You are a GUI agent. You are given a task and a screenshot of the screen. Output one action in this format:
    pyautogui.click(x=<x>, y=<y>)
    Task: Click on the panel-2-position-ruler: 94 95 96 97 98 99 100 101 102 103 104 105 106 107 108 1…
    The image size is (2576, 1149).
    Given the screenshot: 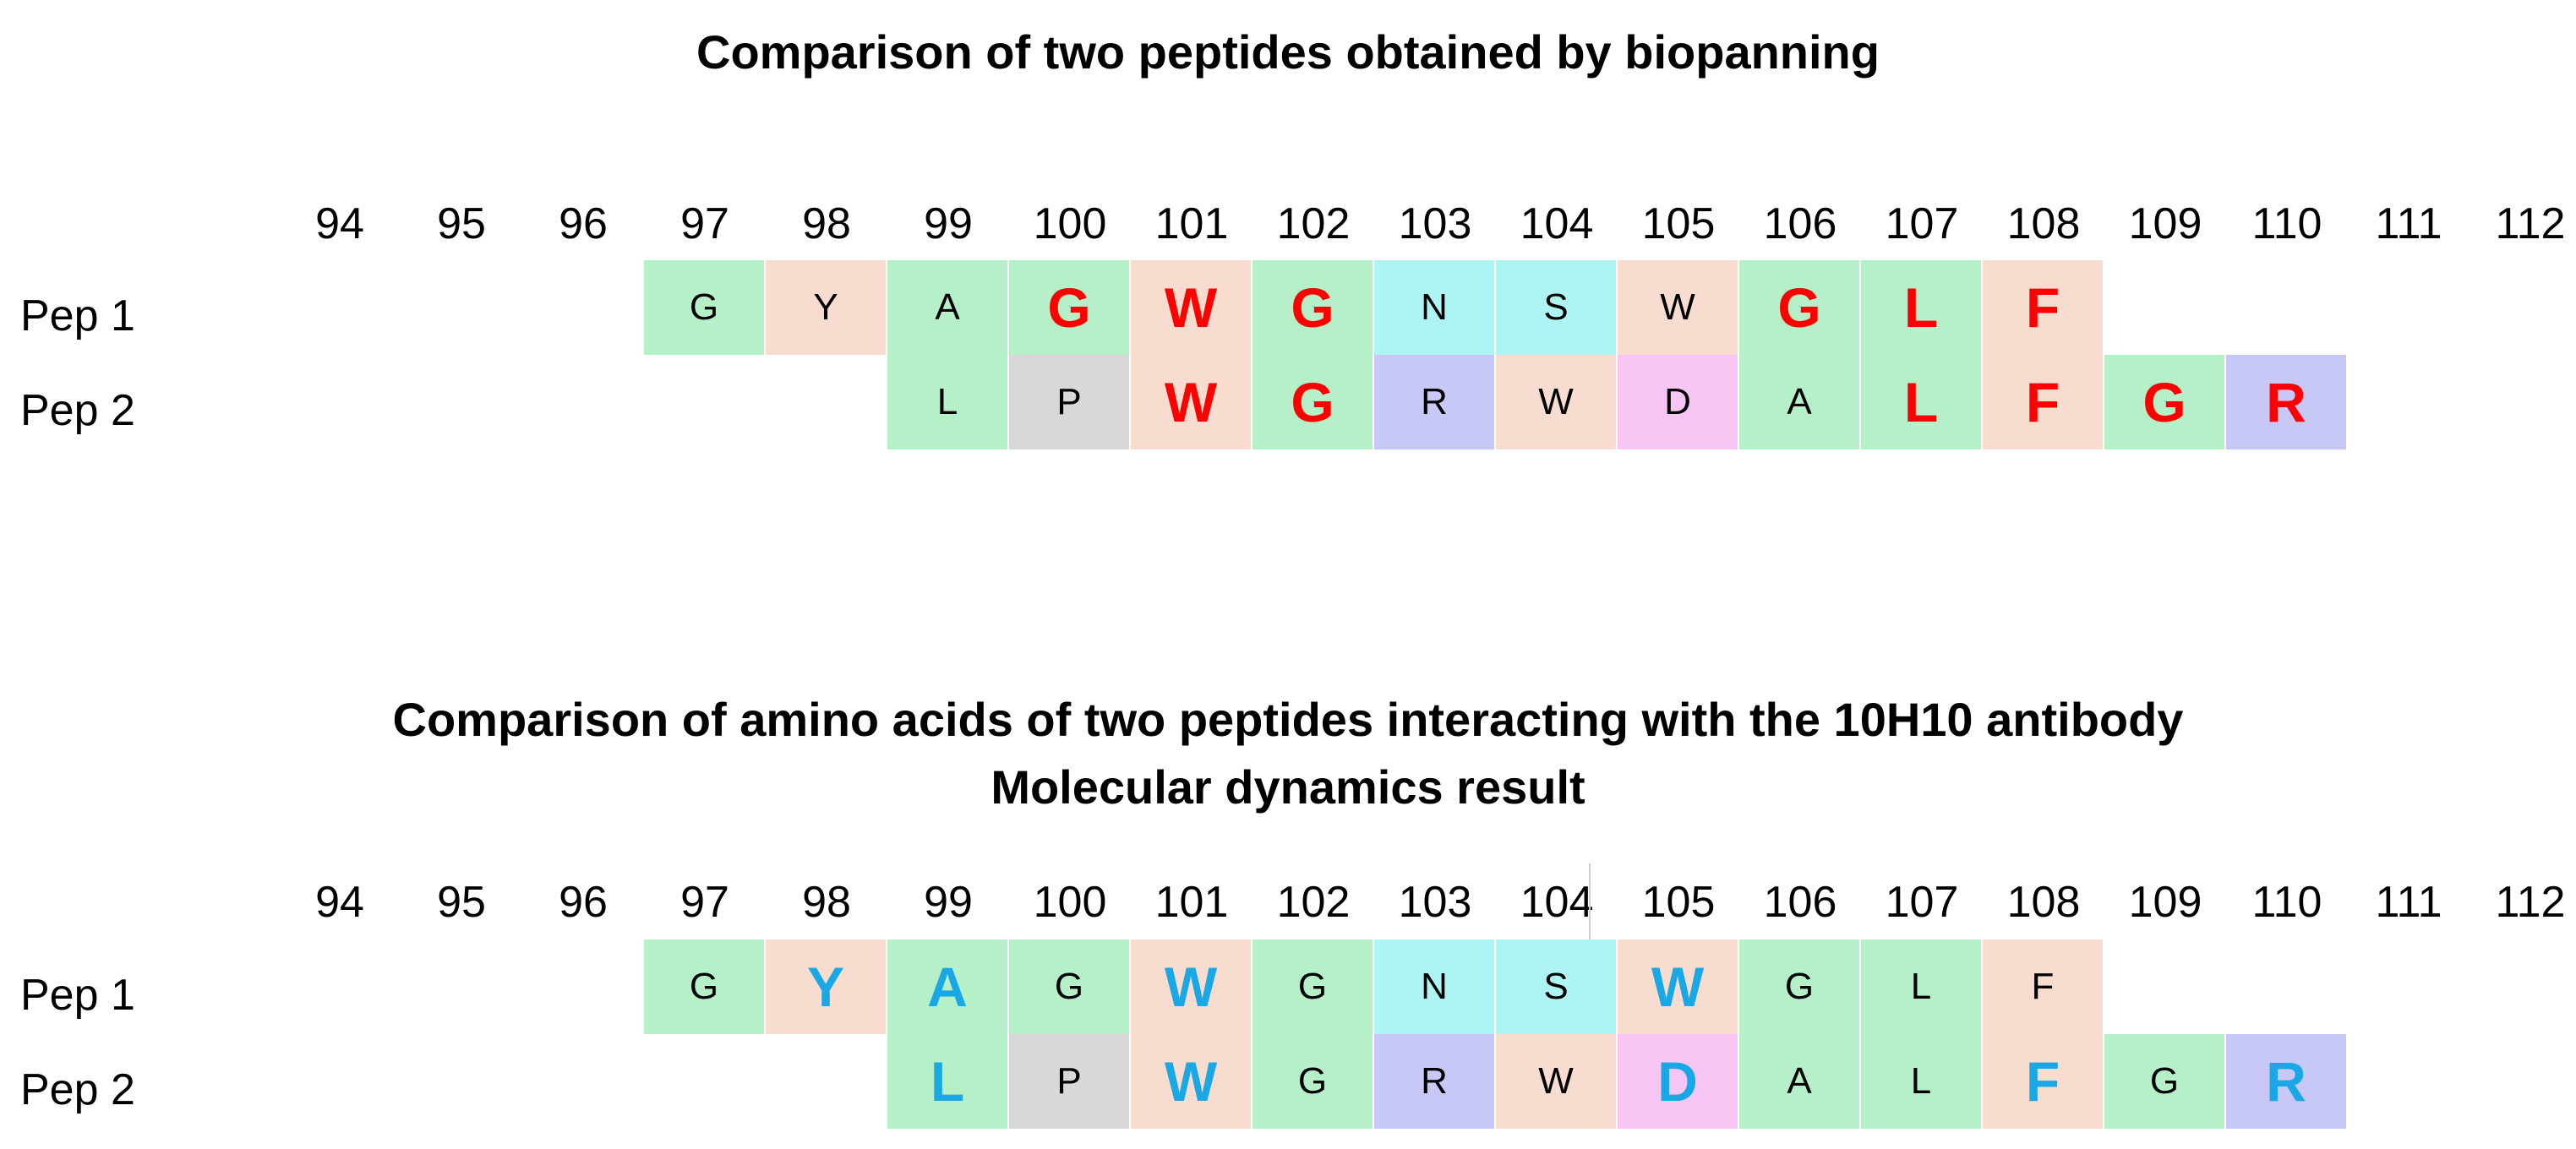 What is the action you would take?
    pyautogui.click(x=1288, y=902)
    